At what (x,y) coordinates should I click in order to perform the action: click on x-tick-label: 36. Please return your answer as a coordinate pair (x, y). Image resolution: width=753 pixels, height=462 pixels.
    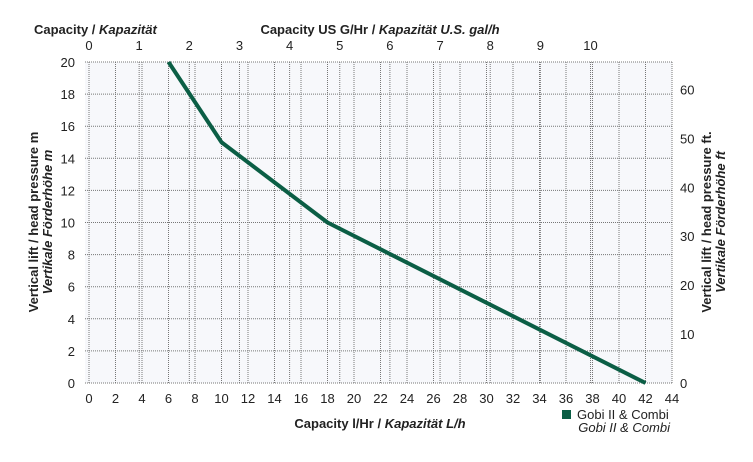
    Looking at the image, I should click on (566, 398).